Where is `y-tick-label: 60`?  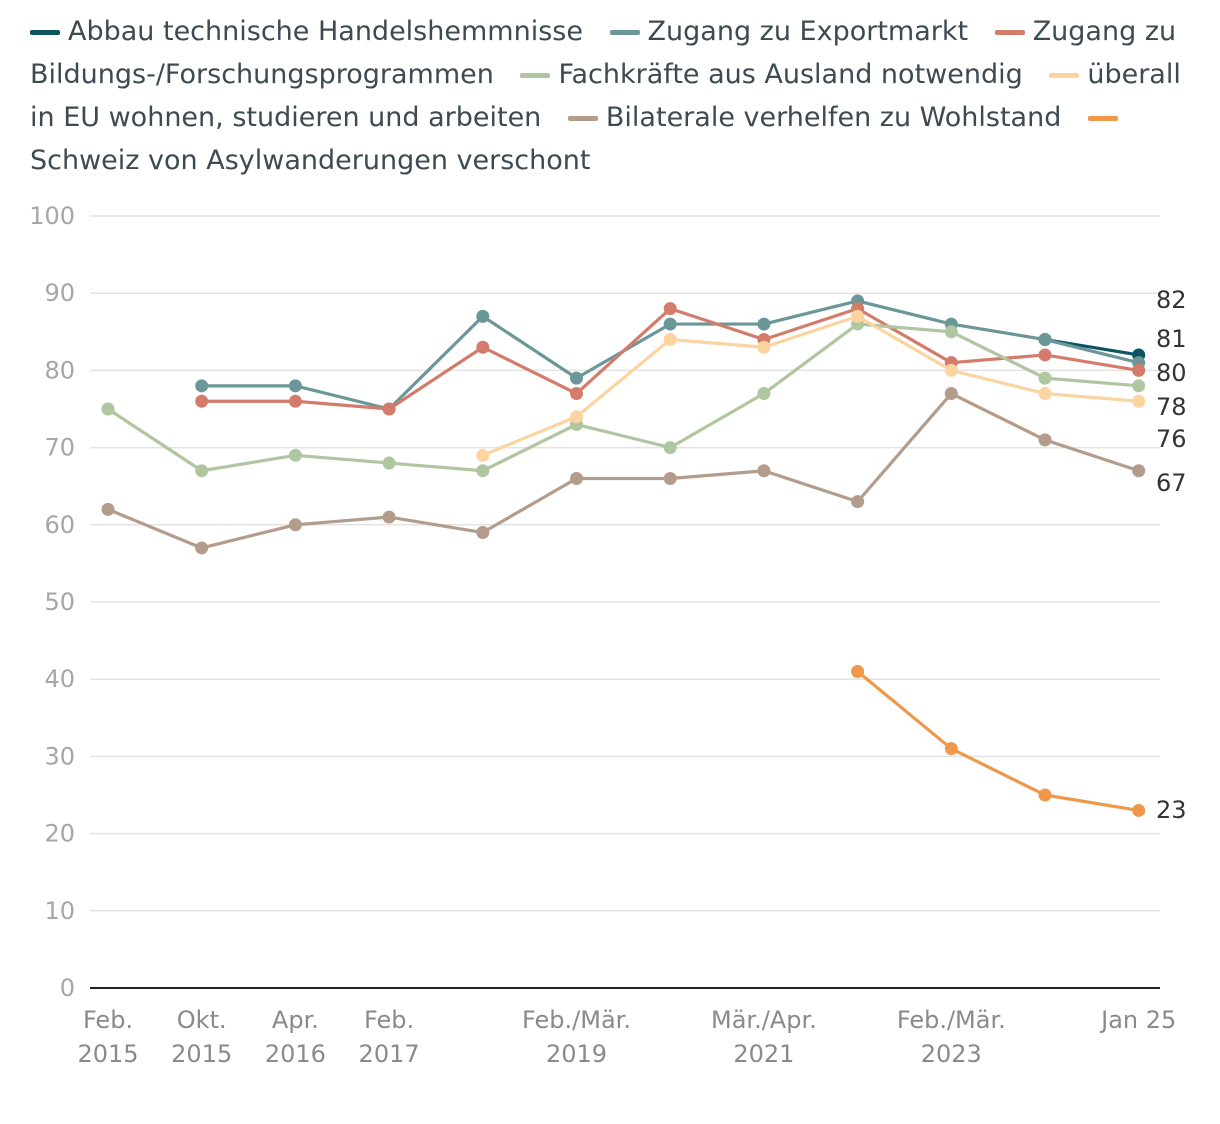
y-tick-label: 60 is located at coordinates (59, 525).